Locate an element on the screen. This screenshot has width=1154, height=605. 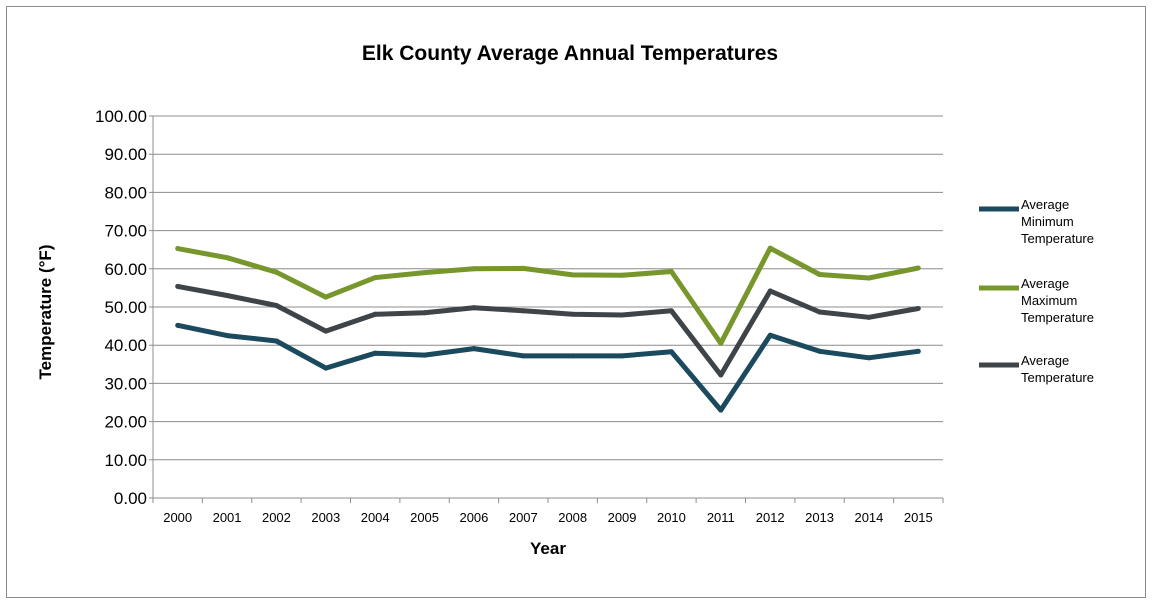
y-tick-label: 0.00 is located at coordinates (130, 498).